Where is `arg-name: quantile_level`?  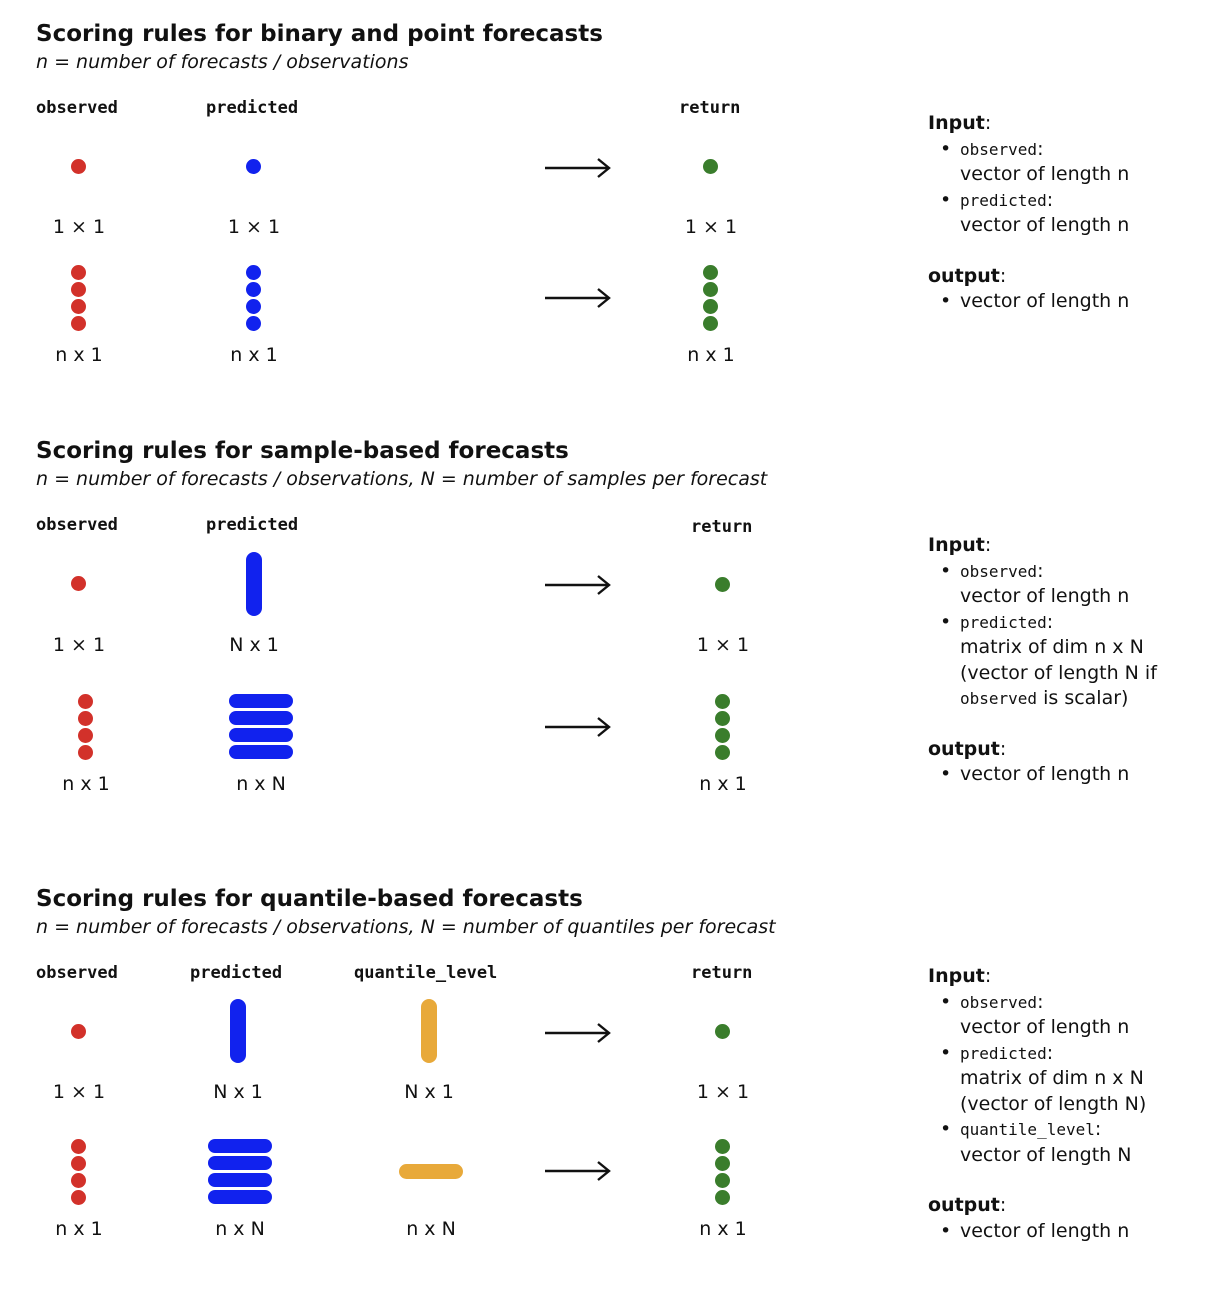
arg-name: quantile_level is located at coordinates (1027, 1129).